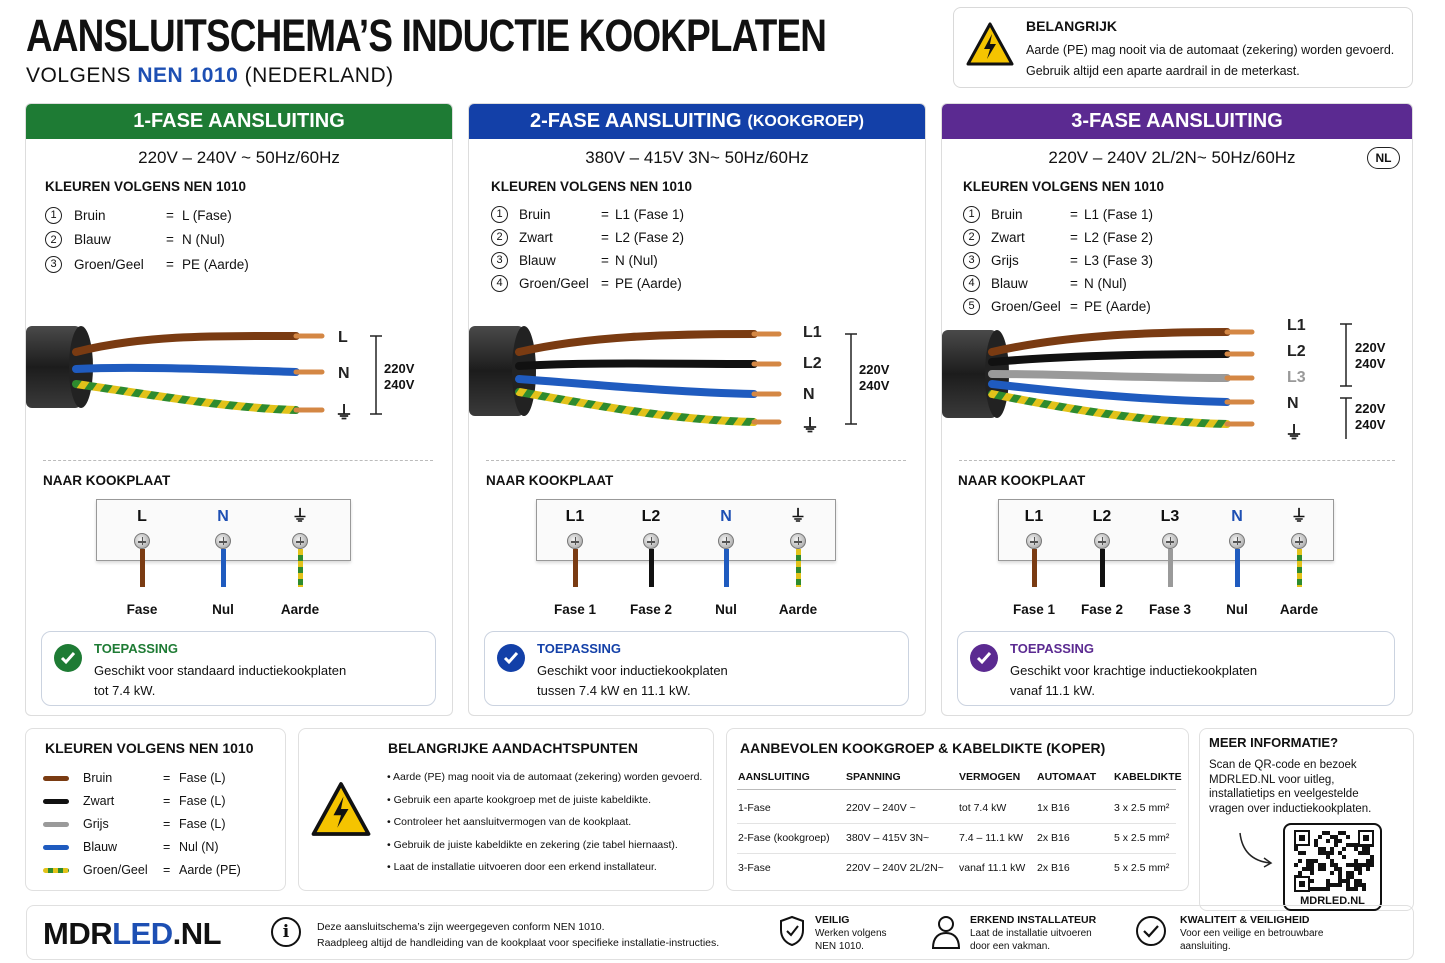  What do you see at coordinates (1052, 648) in the screenshot?
I see `toepassing-title: TOEPASSING` at bounding box center [1052, 648].